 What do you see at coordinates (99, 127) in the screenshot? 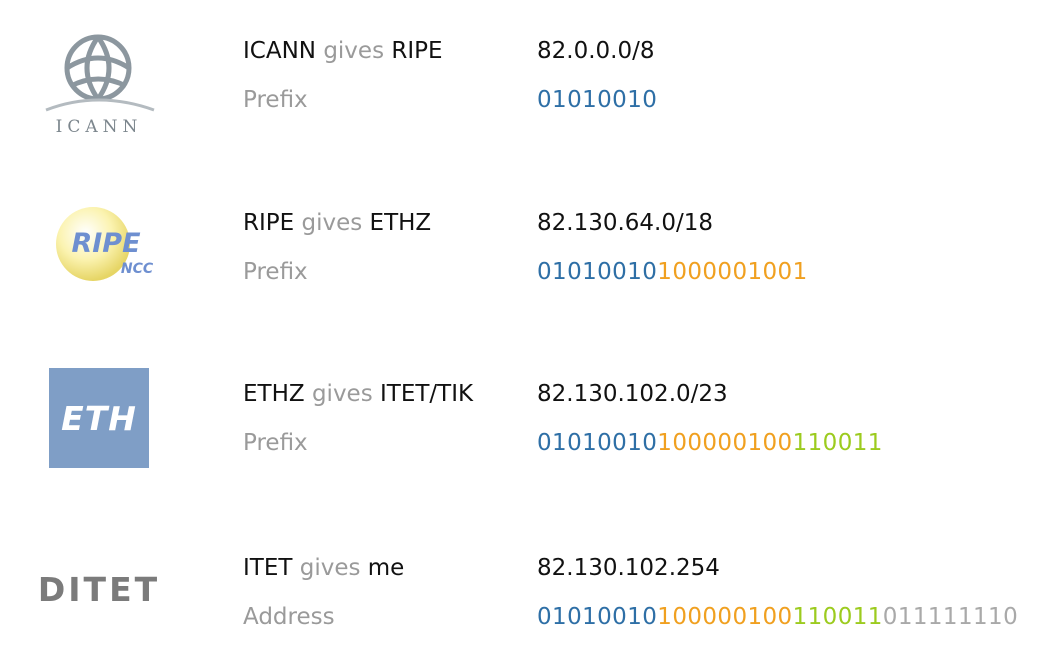
I see `icann-logo-text: ICANN` at bounding box center [99, 127].